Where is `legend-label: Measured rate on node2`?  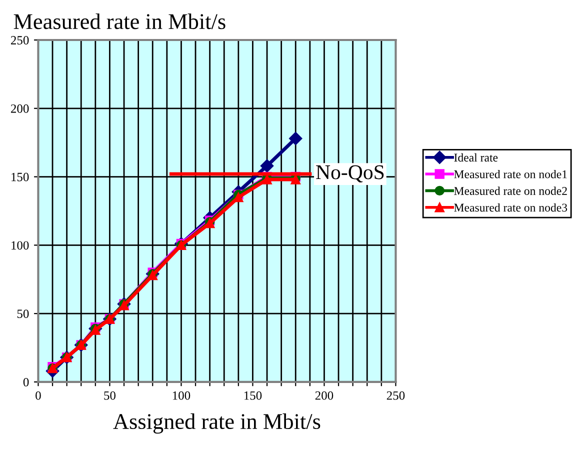
legend-label: Measured rate on node2 is located at coordinates (510, 190).